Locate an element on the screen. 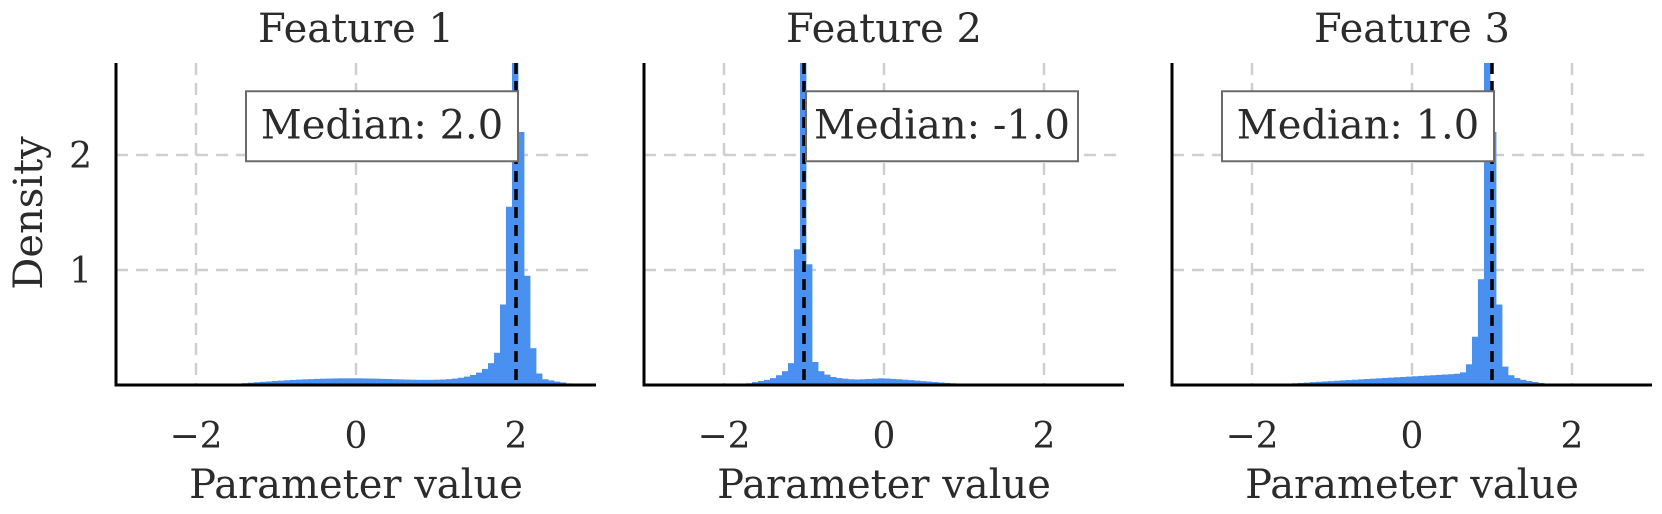 The width and height of the screenshot is (1662, 514). median-label: Median: 2.0 is located at coordinates (382, 125).